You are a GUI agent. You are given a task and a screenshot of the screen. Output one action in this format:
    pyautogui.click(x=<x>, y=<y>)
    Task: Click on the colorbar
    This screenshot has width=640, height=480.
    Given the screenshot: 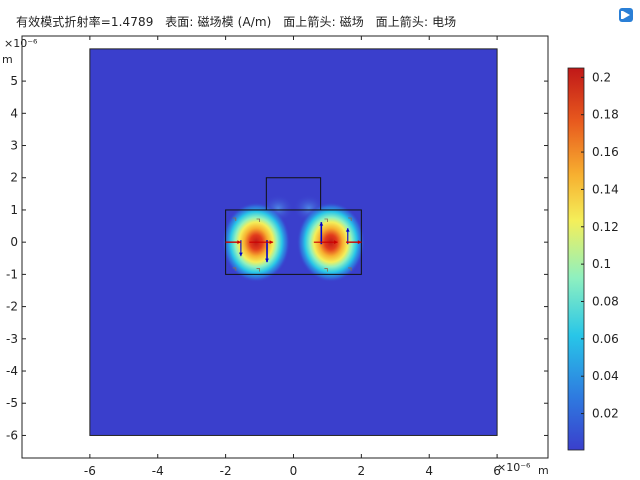 What is the action you would take?
    pyautogui.click(x=576, y=259)
    